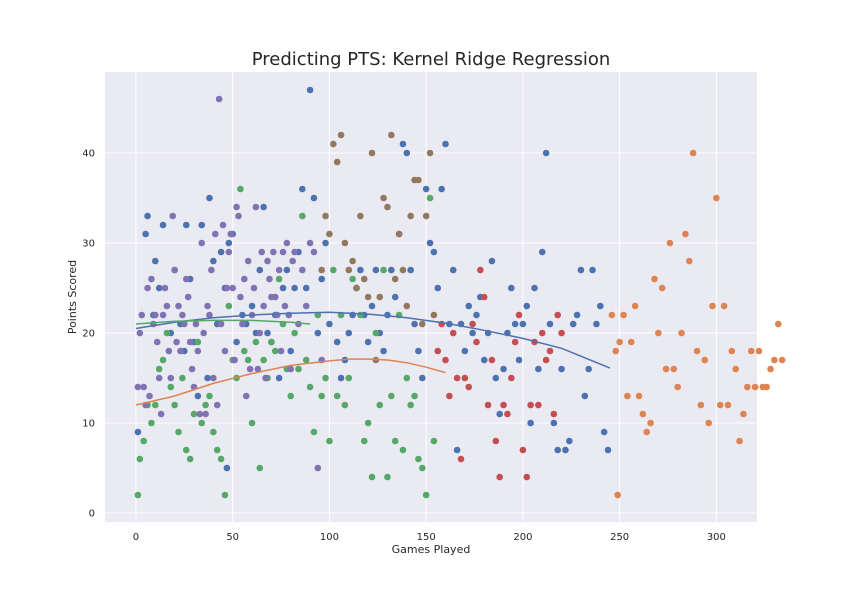 The width and height of the screenshot is (842, 595). What do you see at coordinates (232, 537) in the screenshot?
I see `x-tick-label: 50` at bounding box center [232, 537].